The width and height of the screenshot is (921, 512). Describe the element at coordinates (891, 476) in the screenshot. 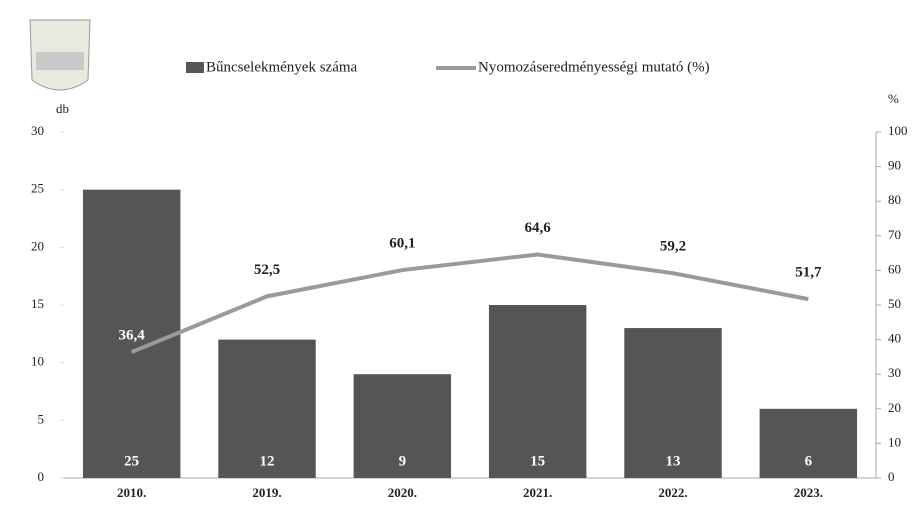

I see `y2-tick-label: 0` at that location.